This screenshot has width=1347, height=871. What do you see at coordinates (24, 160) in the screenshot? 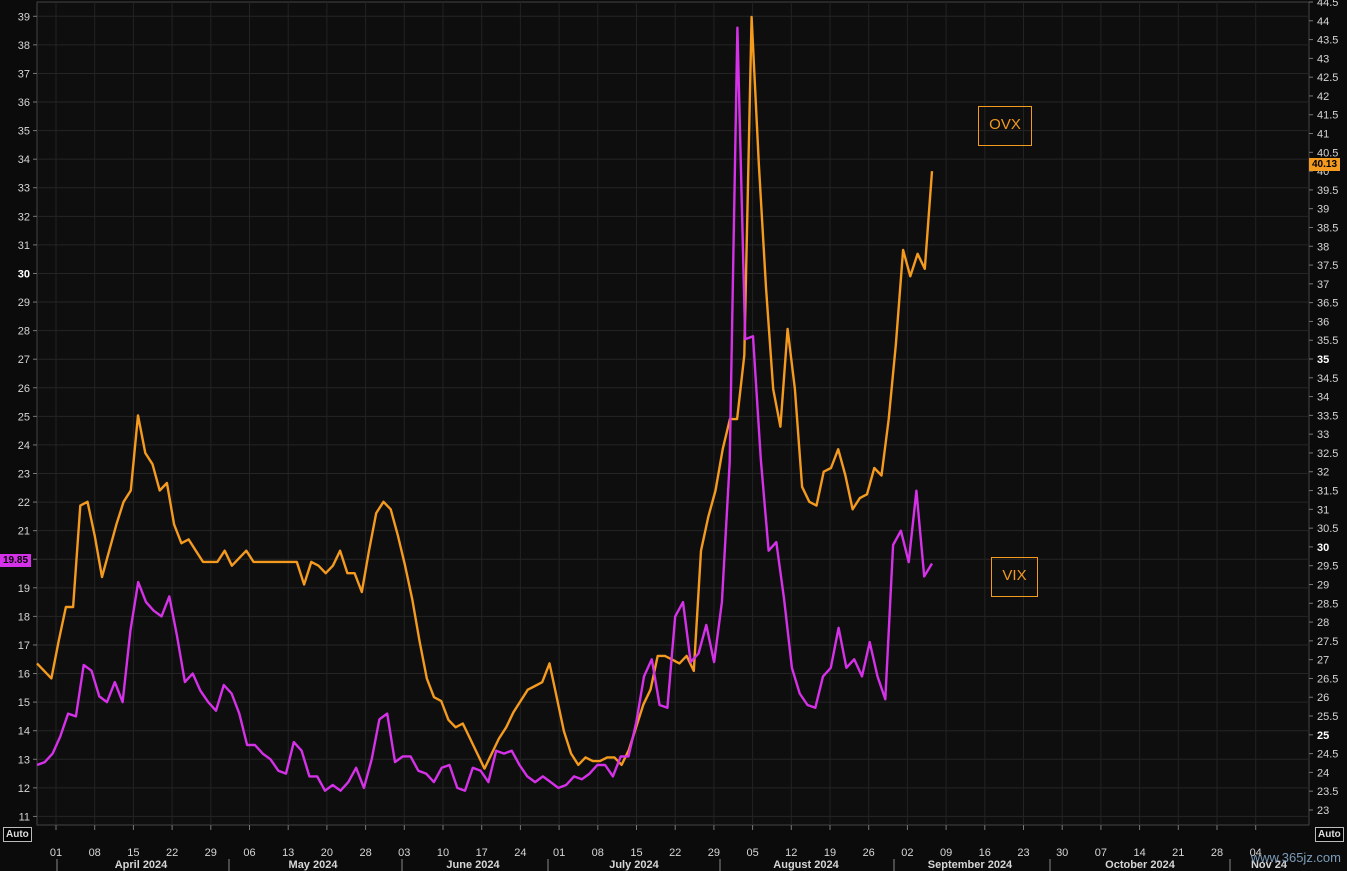
I see `left-tick-label: 34` at bounding box center [24, 160].